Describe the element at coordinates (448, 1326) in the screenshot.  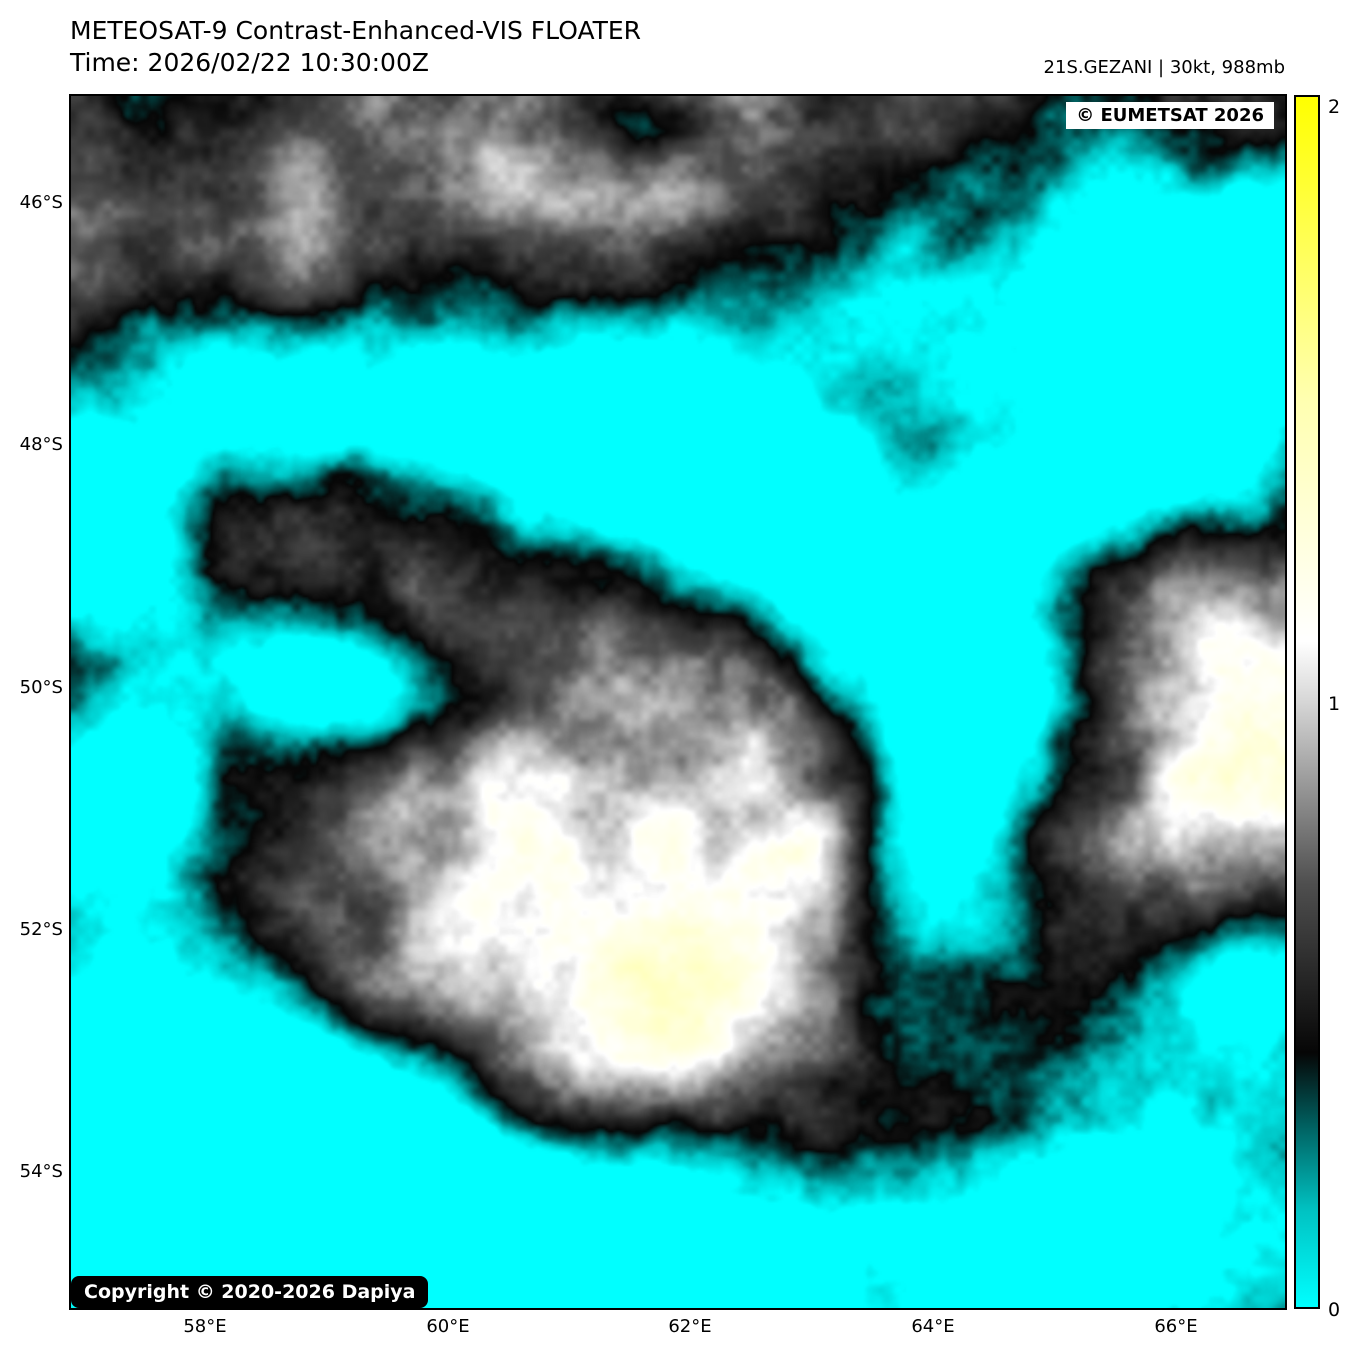
I see `x-axis-tick-label: 60°E` at that location.